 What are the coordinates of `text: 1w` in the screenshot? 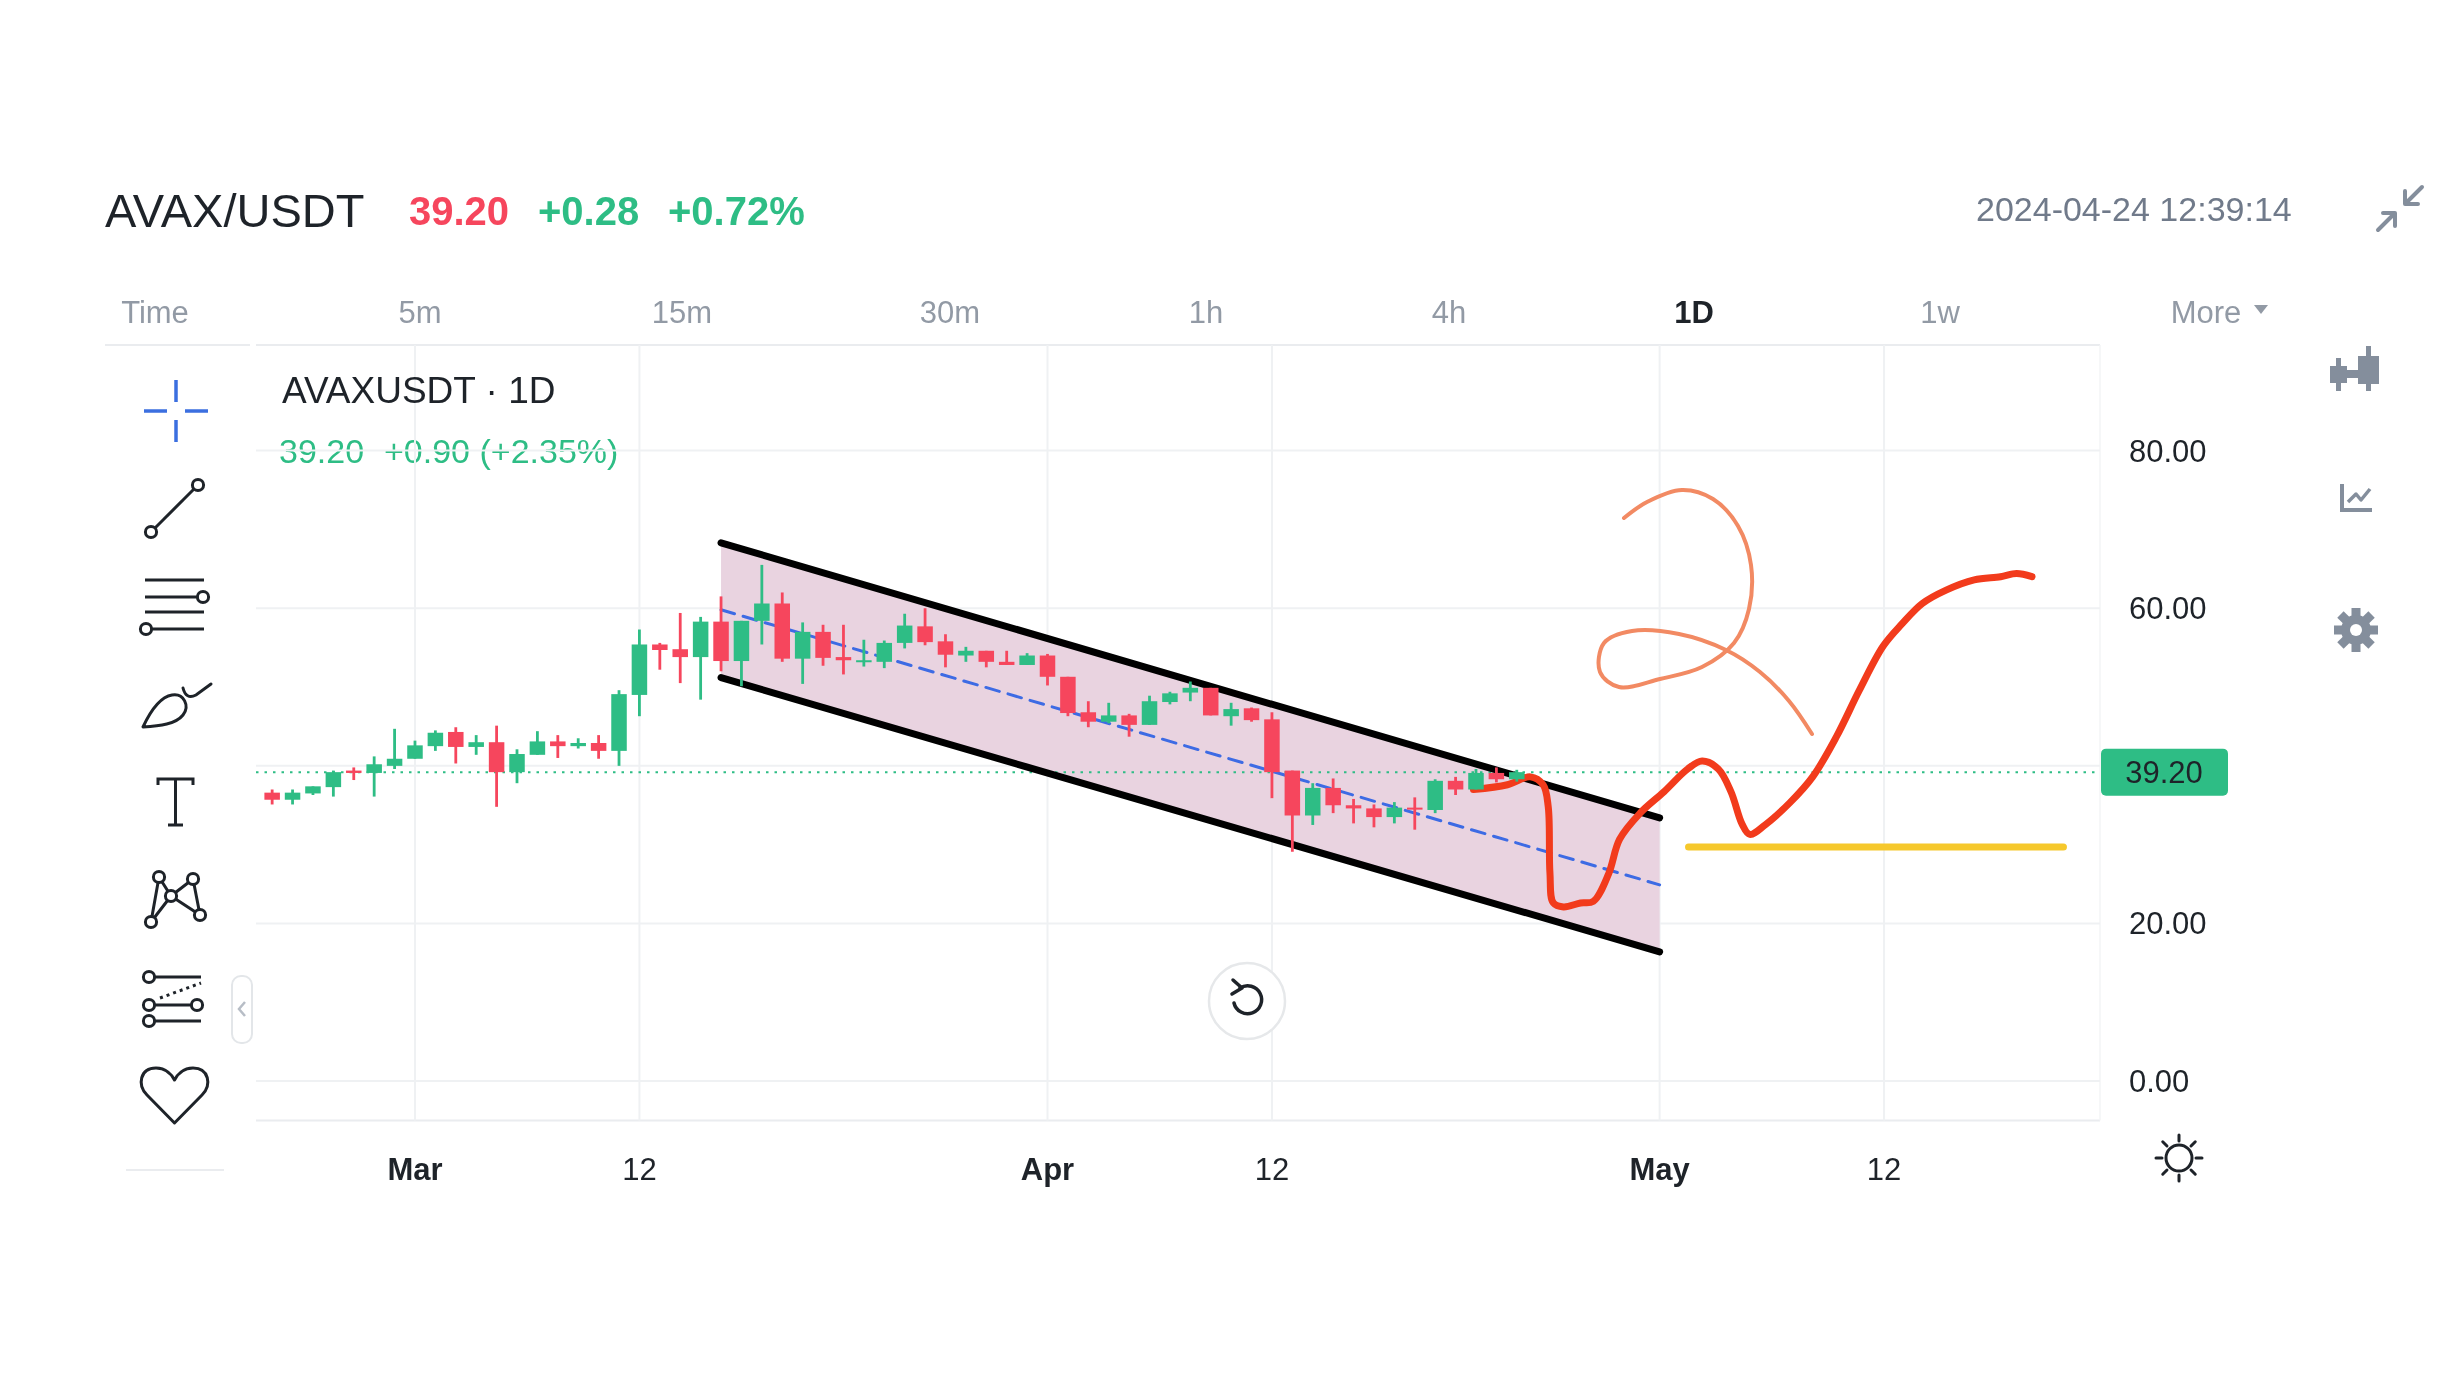 It's located at (1940, 312).